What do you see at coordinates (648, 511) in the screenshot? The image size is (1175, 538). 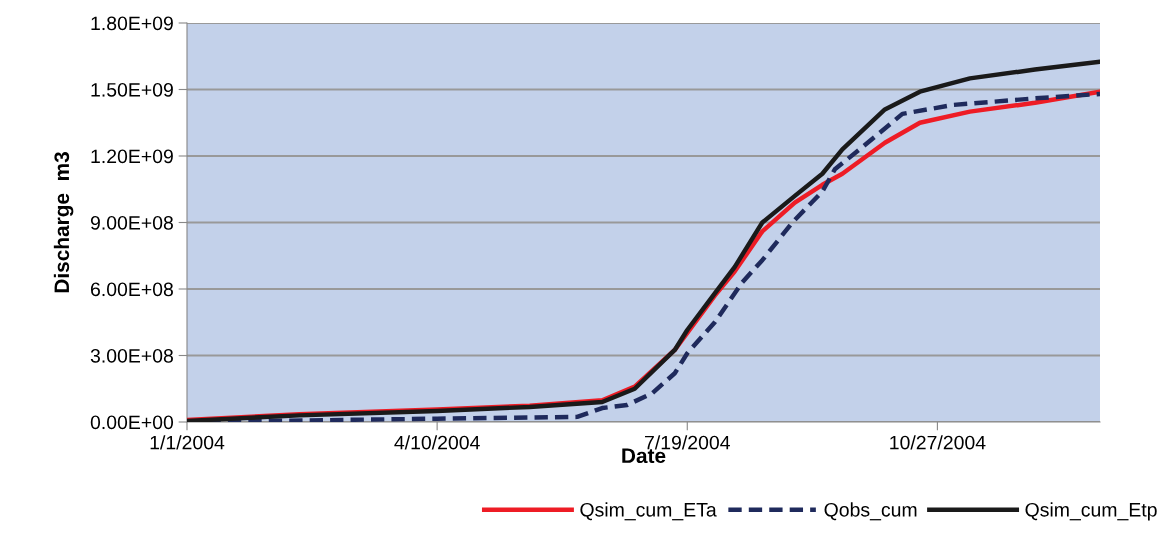 I see `legend-label: Qsim_cum_ETa` at bounding box center [648, 511].